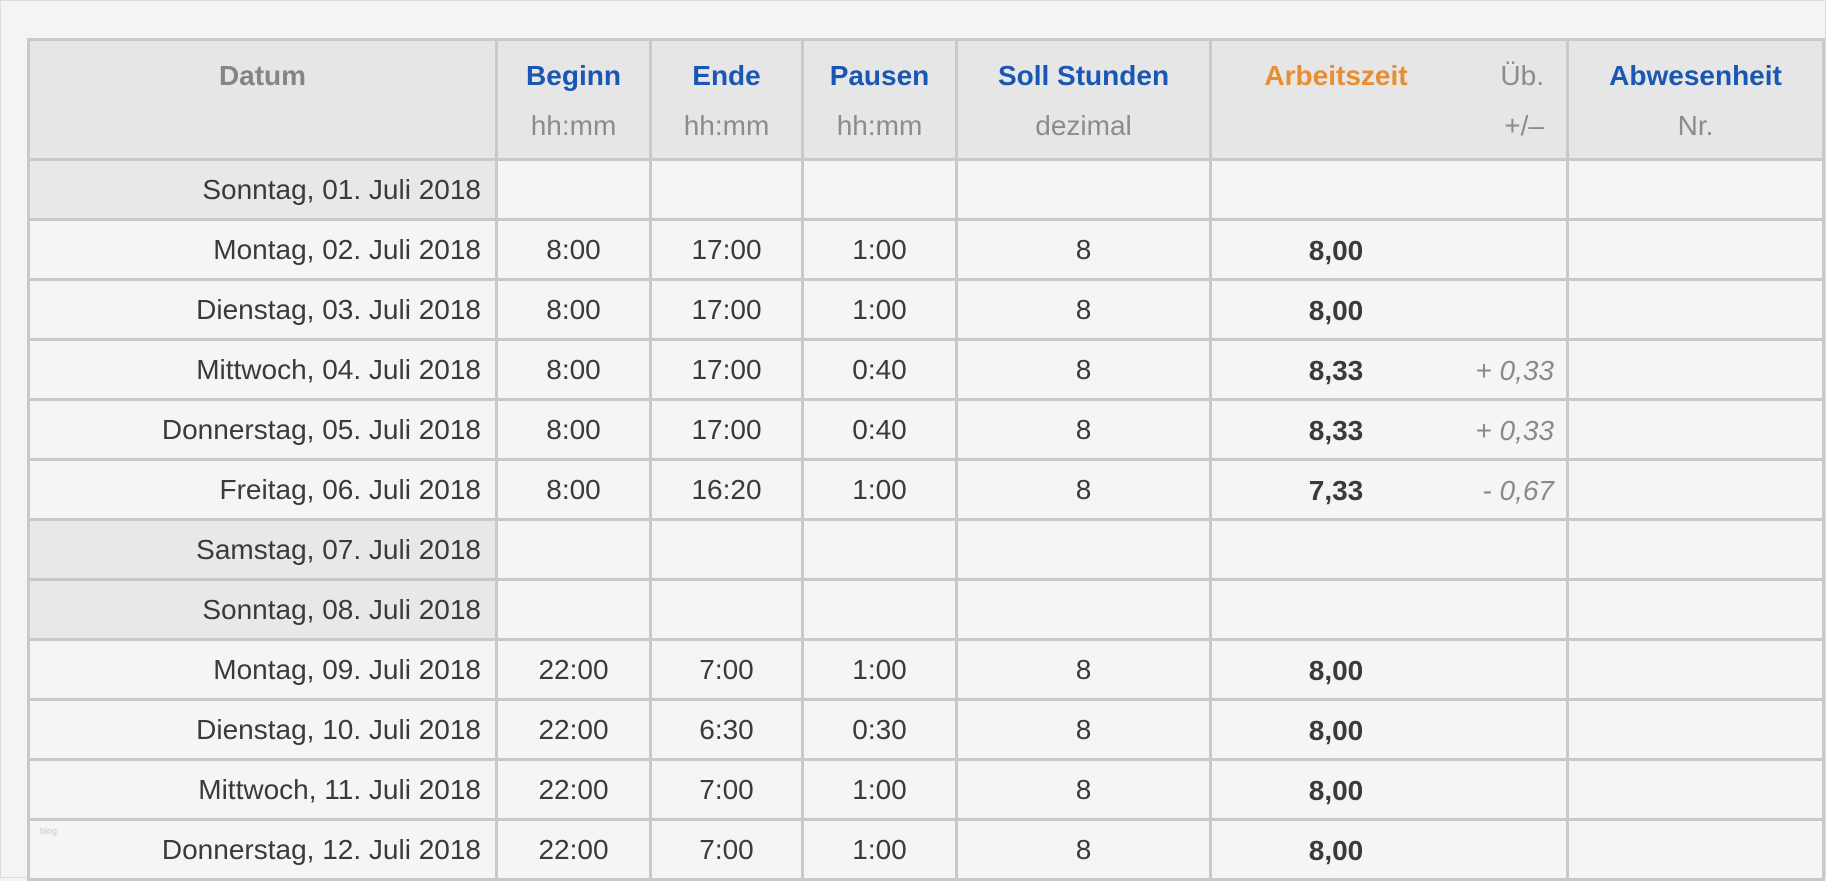 This screenshot has height=881, width=1826. Describe the element at coordinates (262, 369) in the screenshot. I see `date-cell: Mittwoch, 04. Juli 2018` at that location.